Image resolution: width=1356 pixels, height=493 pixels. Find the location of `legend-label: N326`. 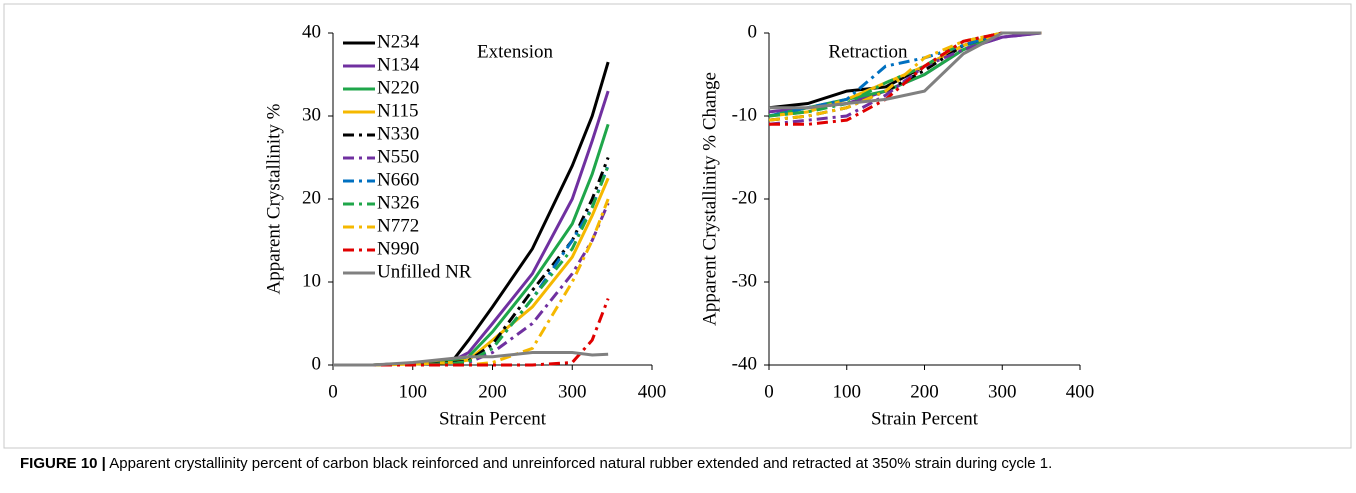

legend-label: N326 is located at coordinates (398, 202).